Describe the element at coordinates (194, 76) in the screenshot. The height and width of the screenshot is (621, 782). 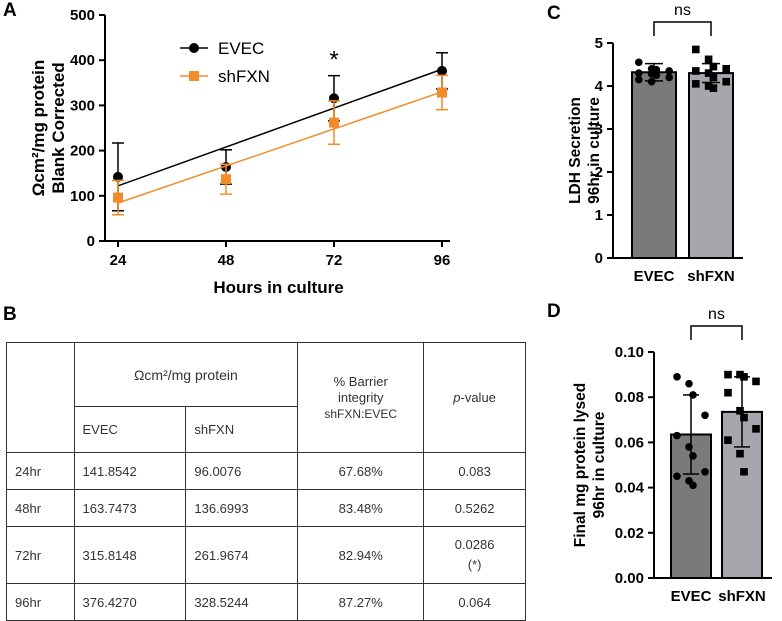
I see `legend-marker-shfxn` at that location.